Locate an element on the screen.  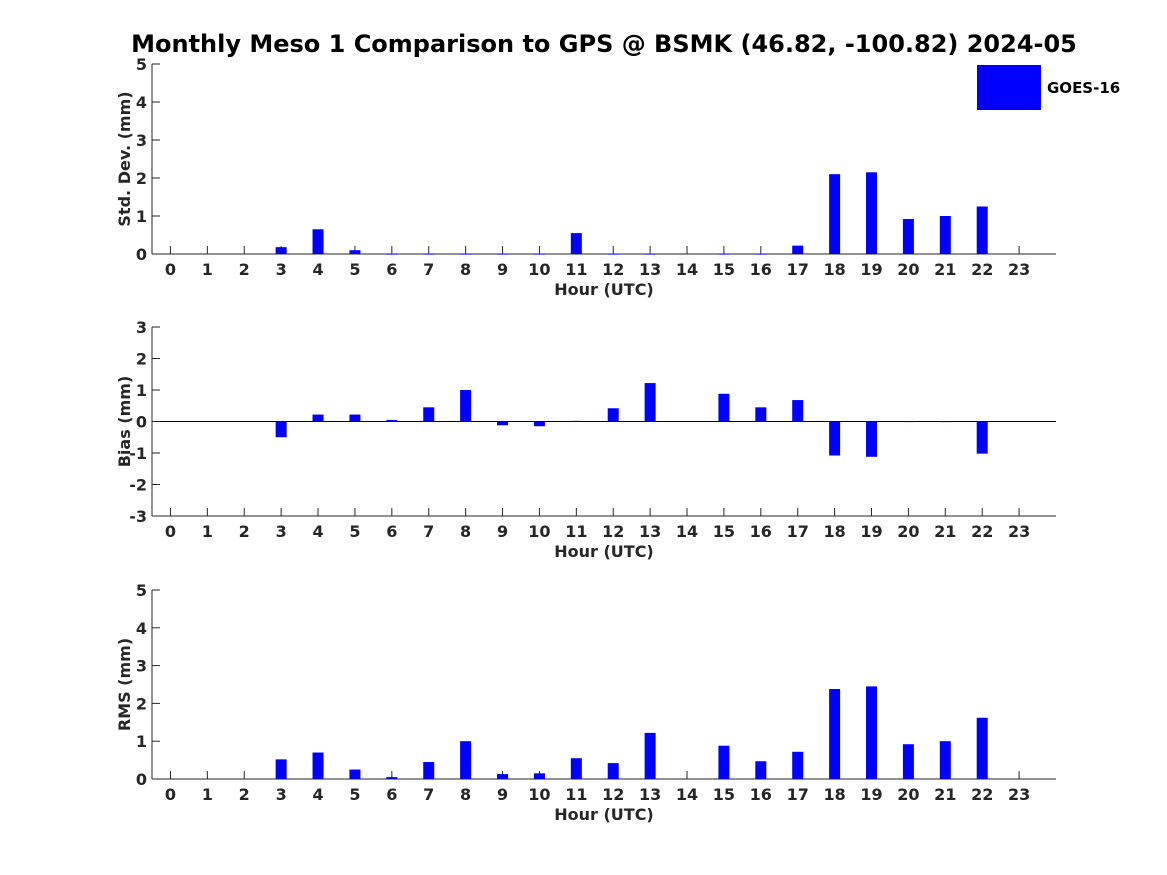
stddev-x-tick-label: 2 is located at coordinates (244, 269).